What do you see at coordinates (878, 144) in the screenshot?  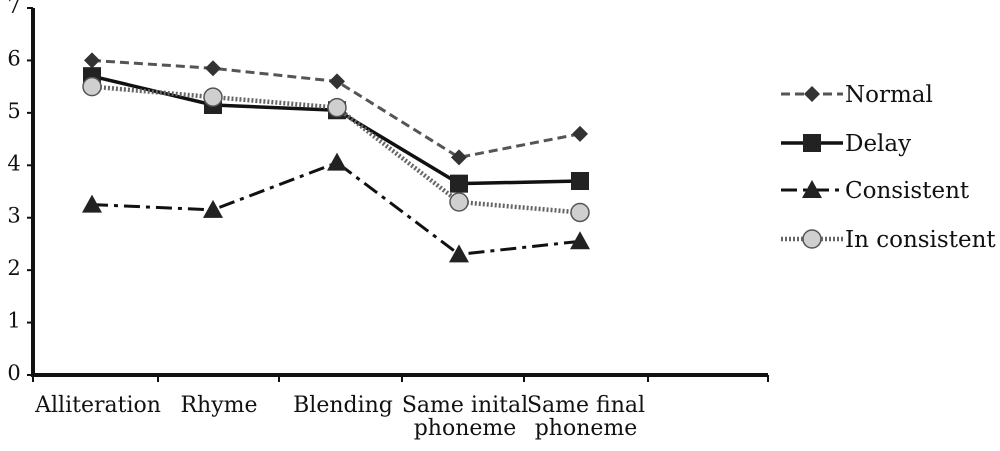 I see `legend-label-delay: Delay` at bounding box center [878, 144].